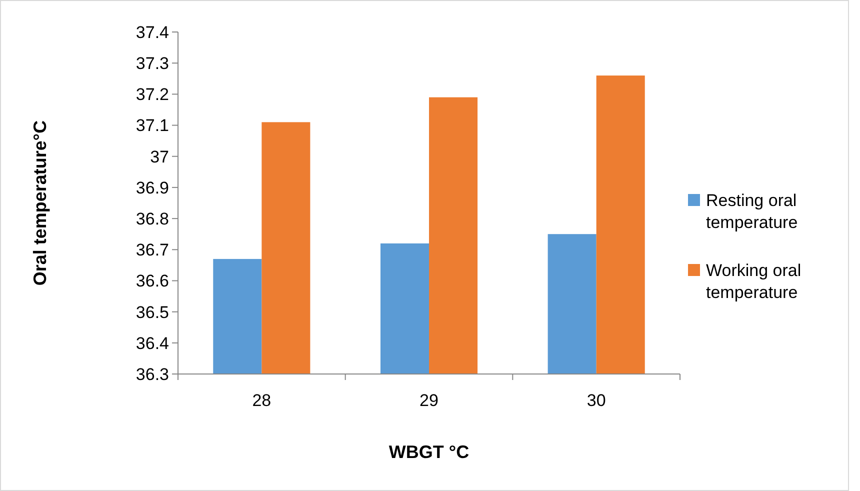 The height and width of the screenshot is (491, 860). What do you see at coordinates (429, 452) in the screenshot?
I see `x-axis-title: WBGT °C` at bounding box center [429, 452].